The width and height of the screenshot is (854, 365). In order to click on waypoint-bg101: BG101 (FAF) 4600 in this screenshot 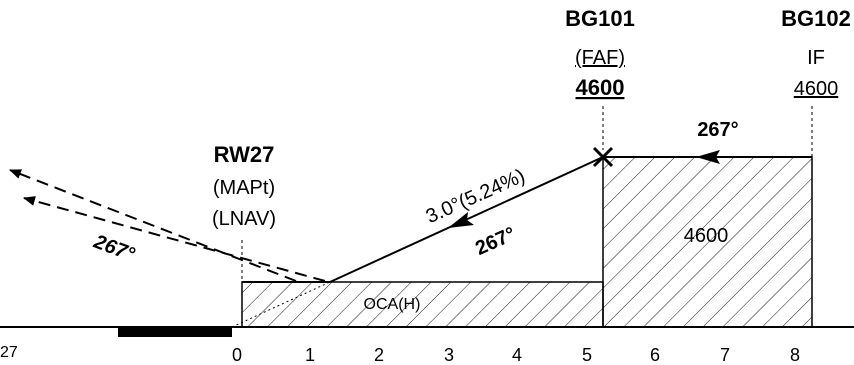, I will do `click(600, 53)`.